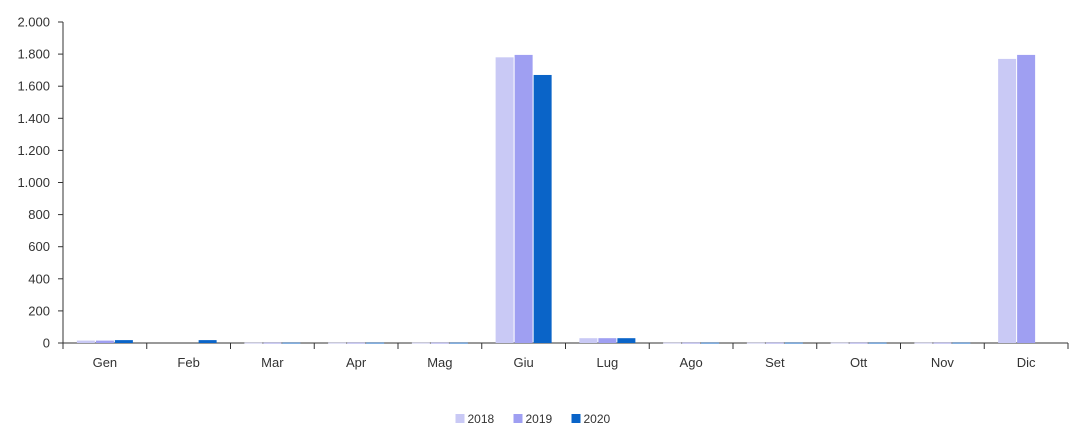 This screenshot has height=432, width=1069. I want to click on bar-2020-Ott, so click(878, 343).